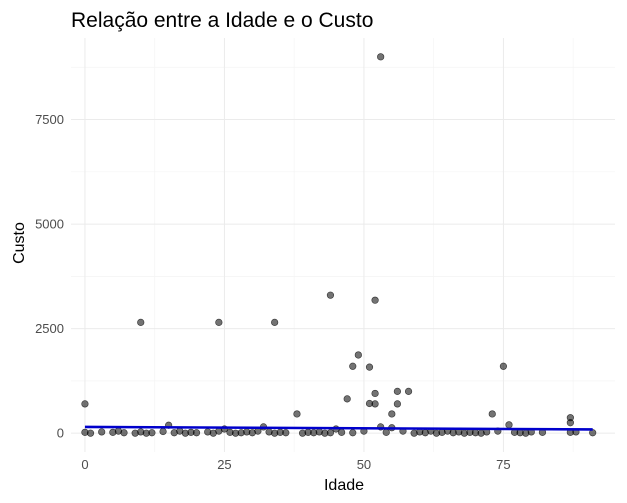 The width and height of the screenshot is (627, 503). What do you see at coordinates (344, 485) in the screenshot?
I see `x-axis-title: Idade` at bounding box center [344, 485].